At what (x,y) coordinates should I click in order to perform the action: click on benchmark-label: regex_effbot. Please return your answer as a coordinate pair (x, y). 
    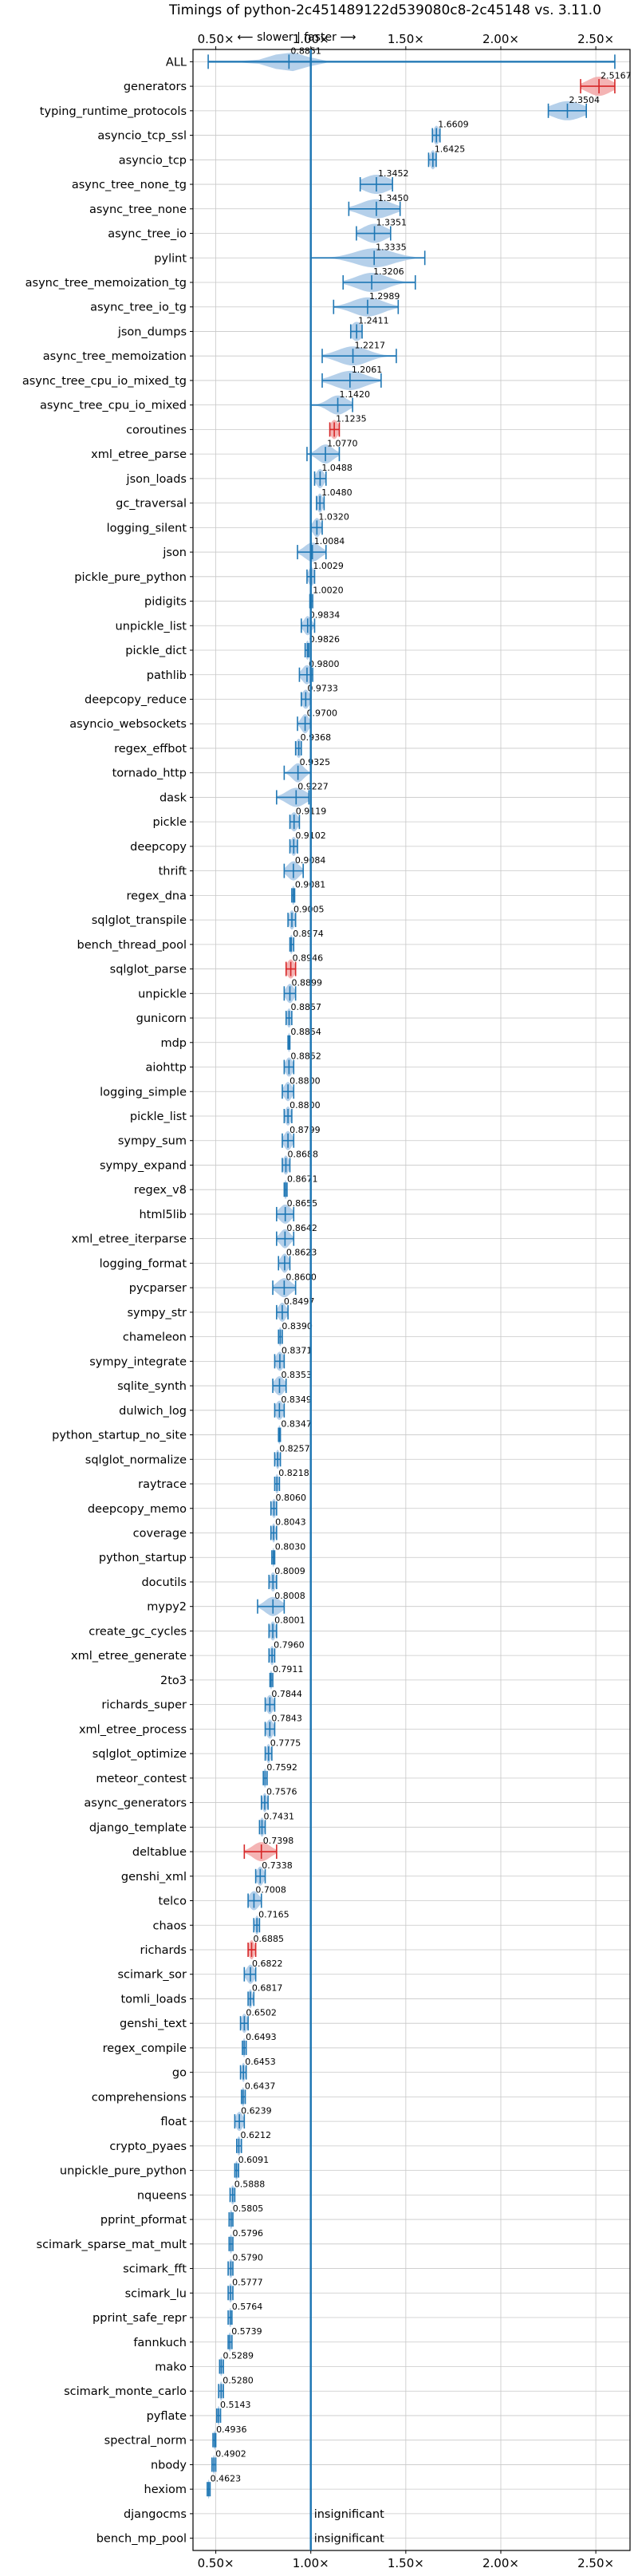
    Looking at the image, I should click on (151, 749).